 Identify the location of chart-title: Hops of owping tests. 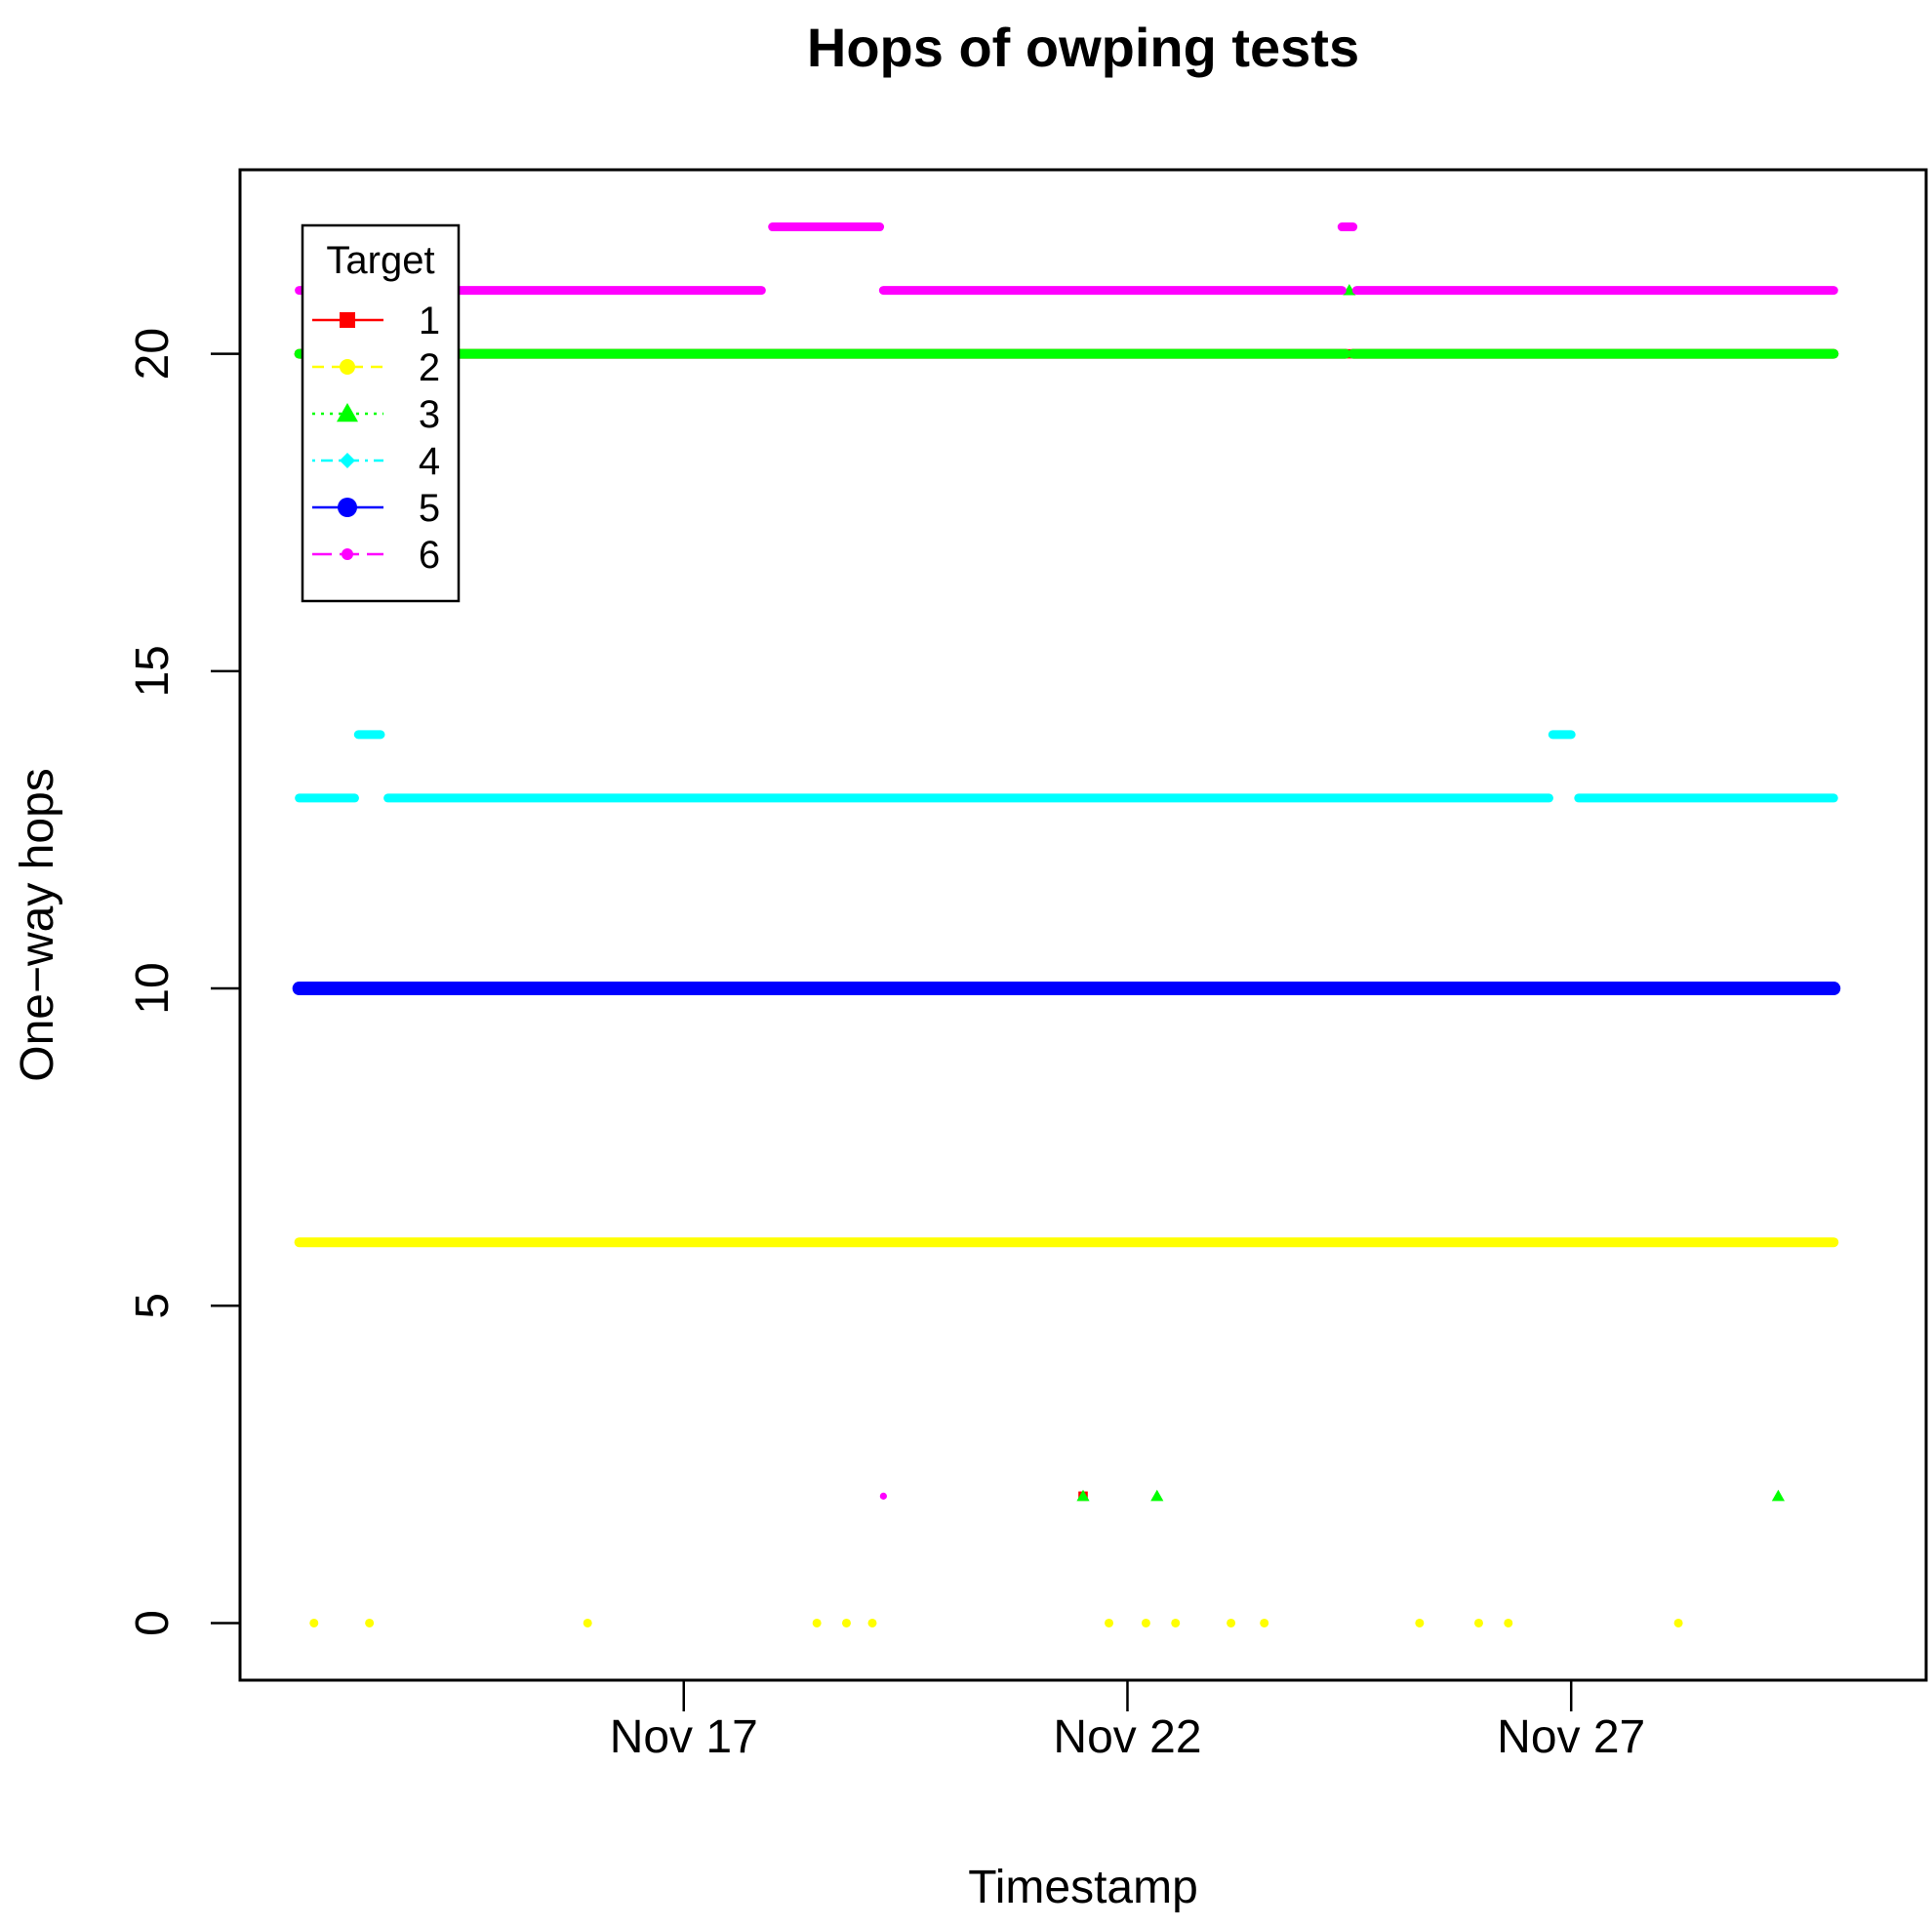
(1083, 47).